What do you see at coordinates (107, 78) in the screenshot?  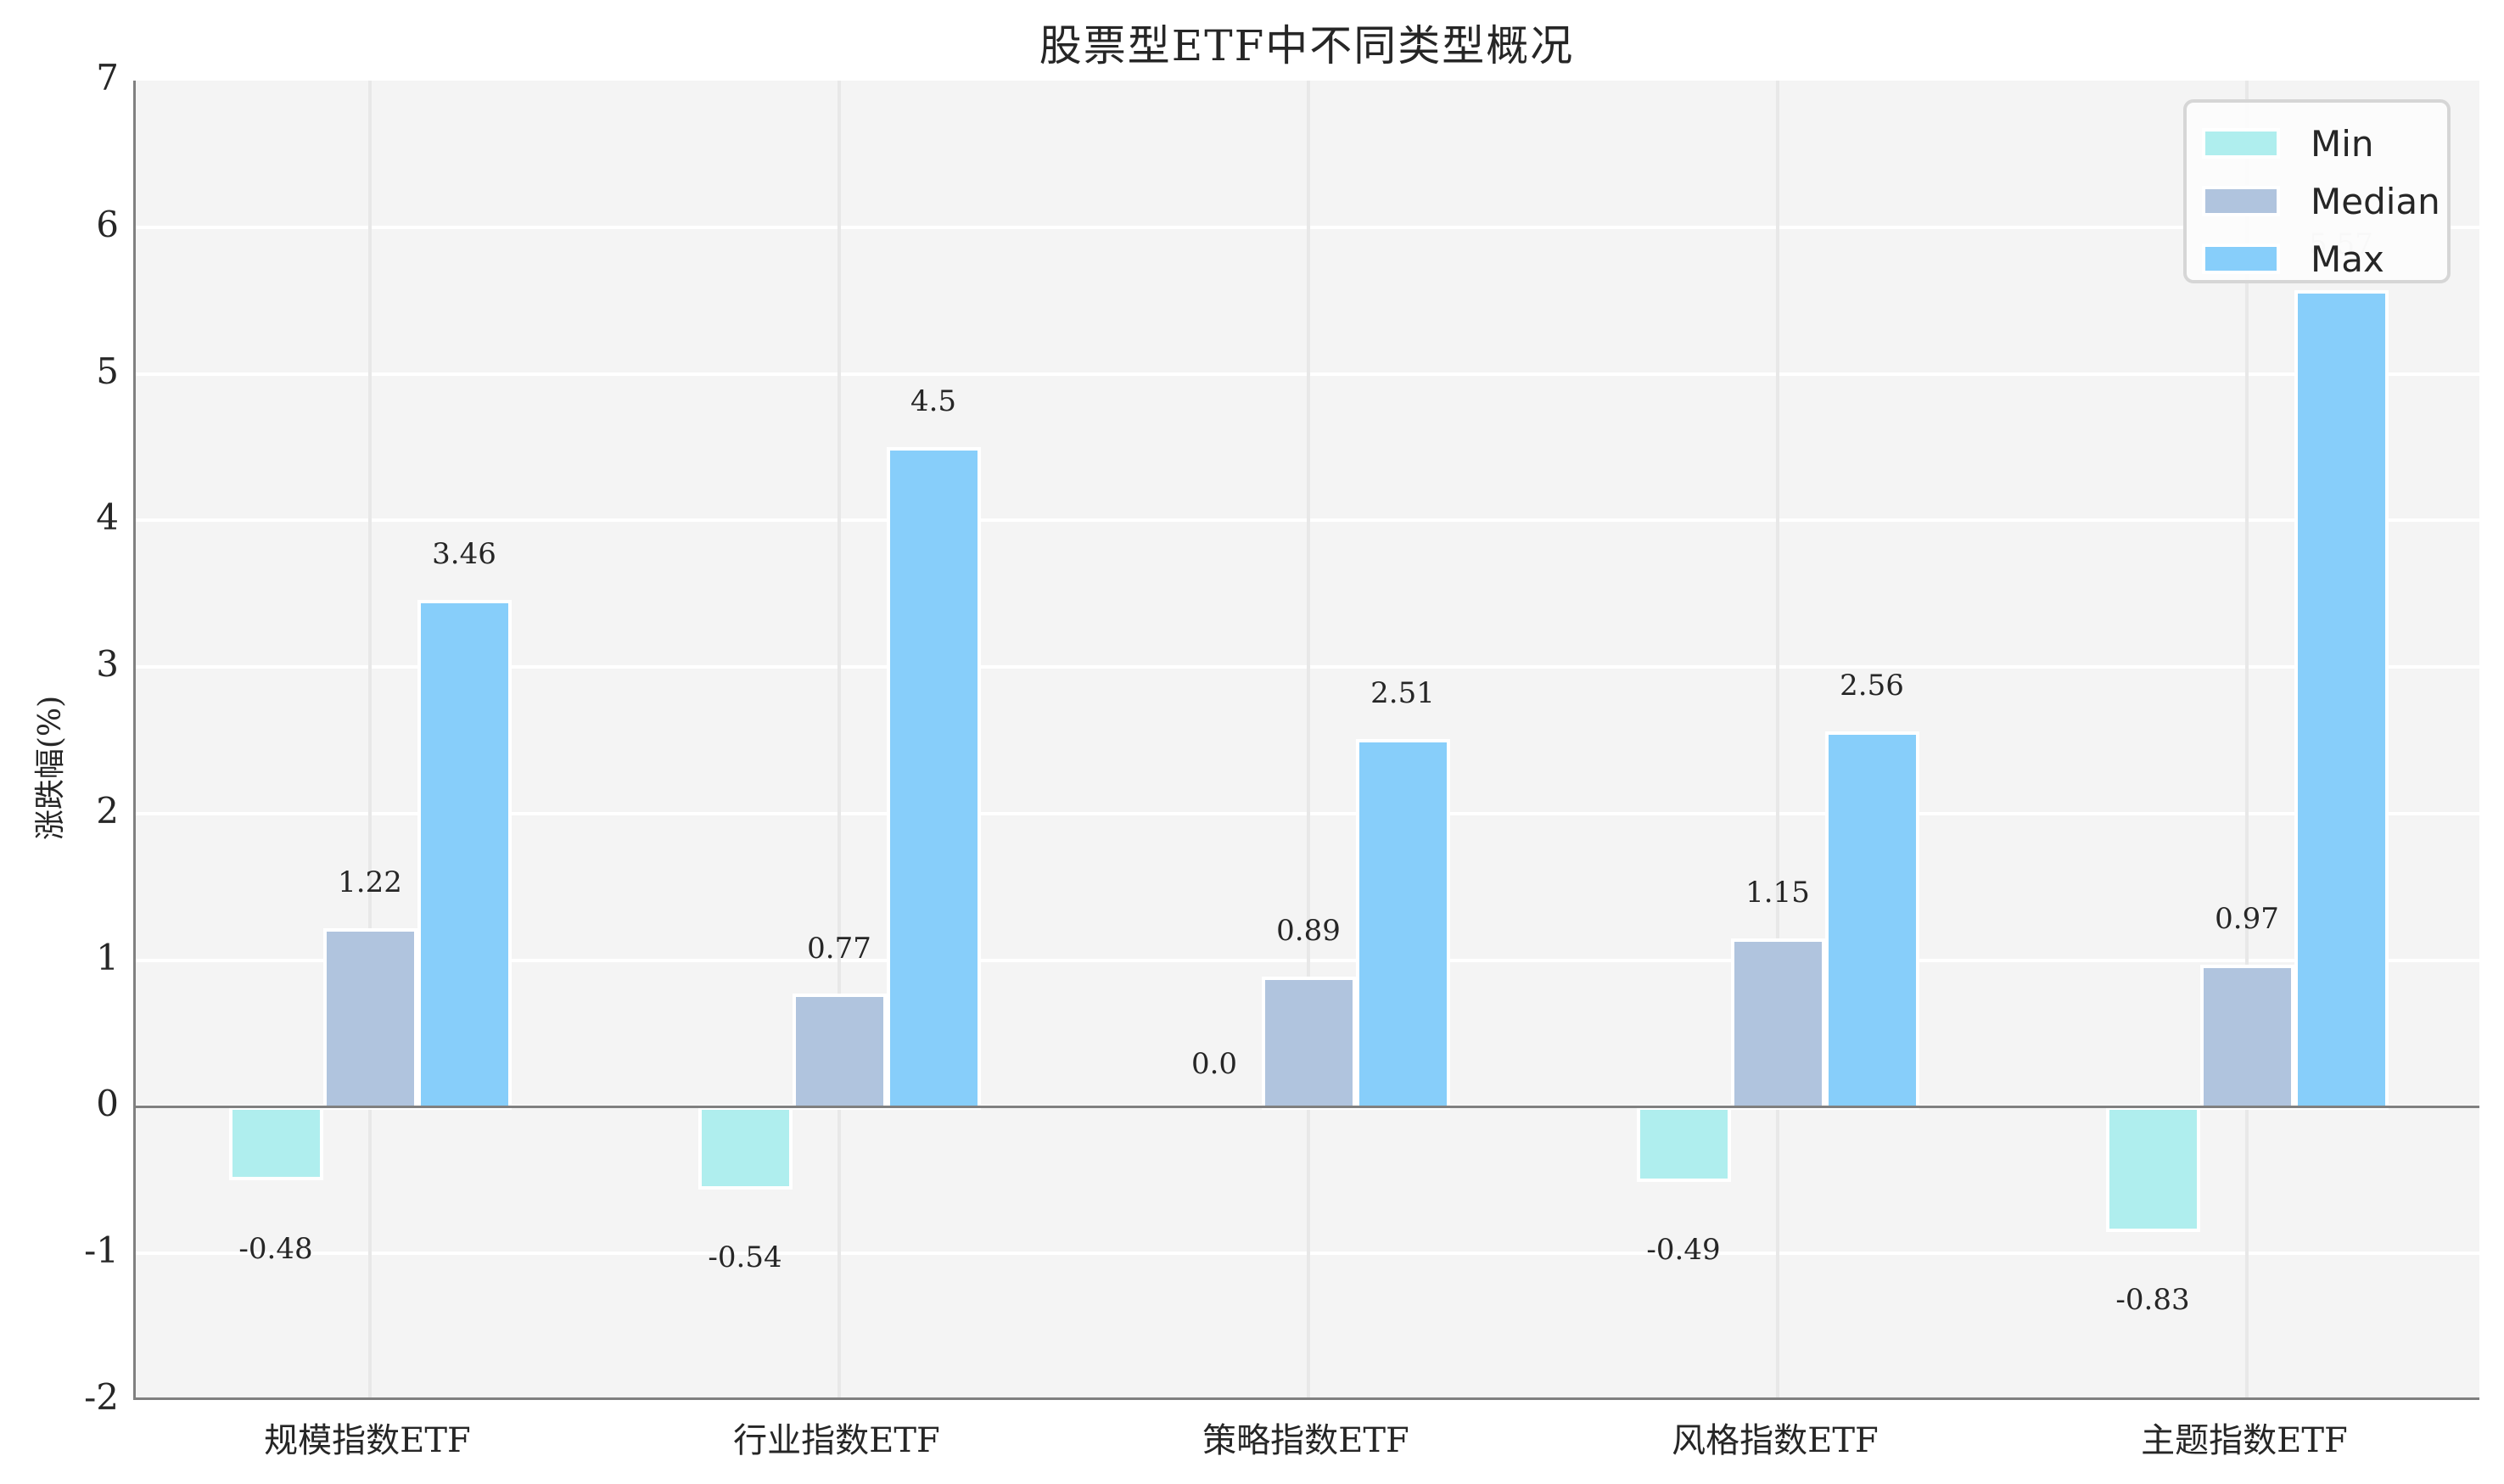 I see `y-tick-label: 7` at bounding box center [107, 78].